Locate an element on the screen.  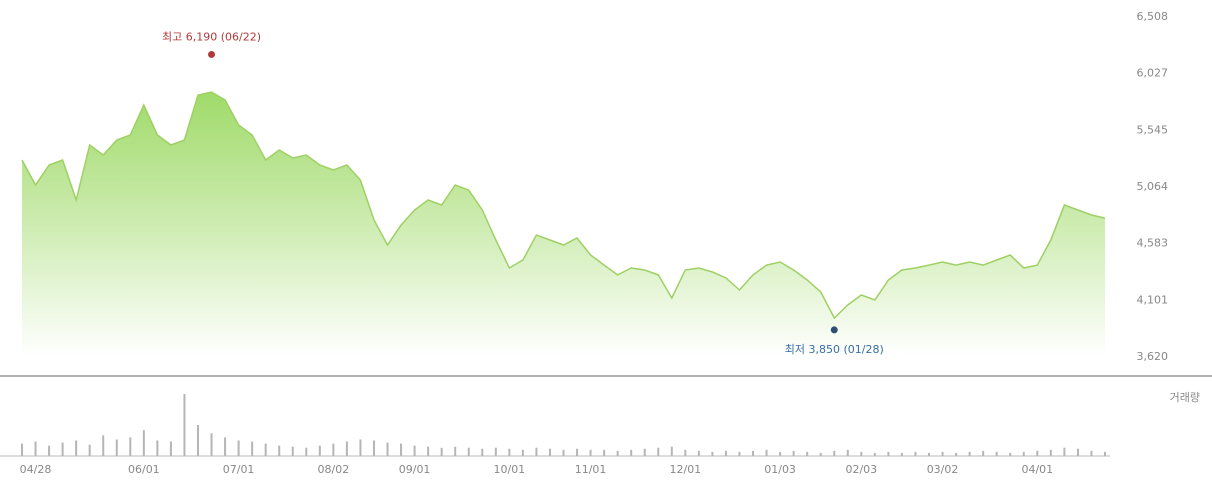
x-tick-label: 03/02 is located at coordinates (943, 469).